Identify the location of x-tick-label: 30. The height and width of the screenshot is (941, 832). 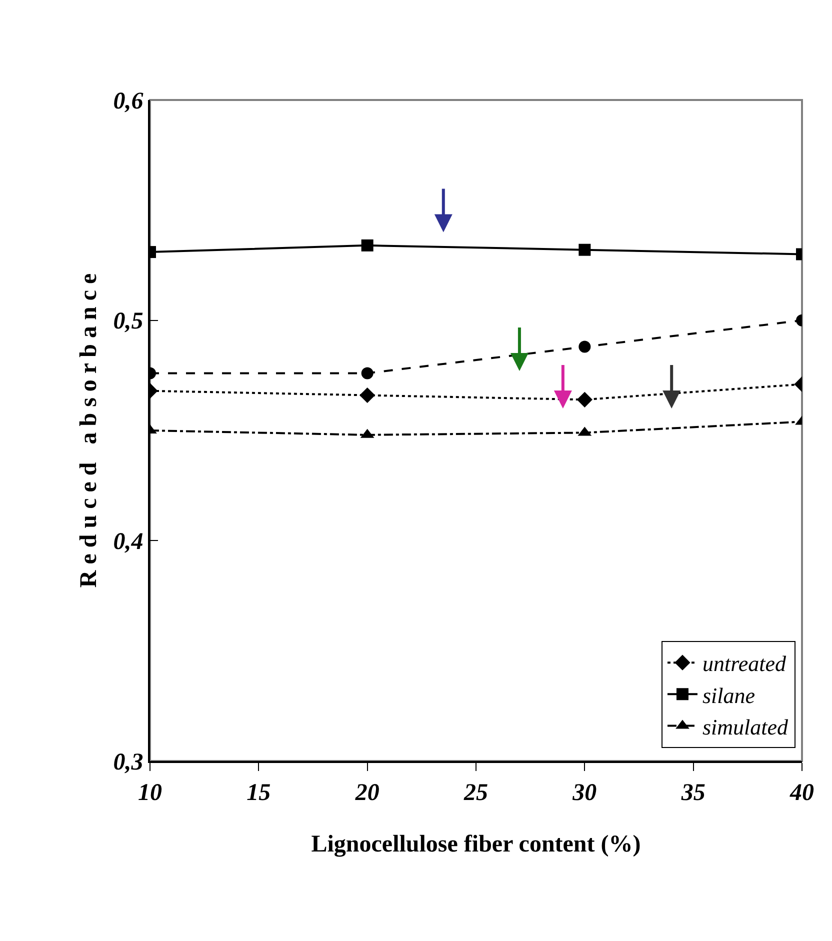
(584, 793).